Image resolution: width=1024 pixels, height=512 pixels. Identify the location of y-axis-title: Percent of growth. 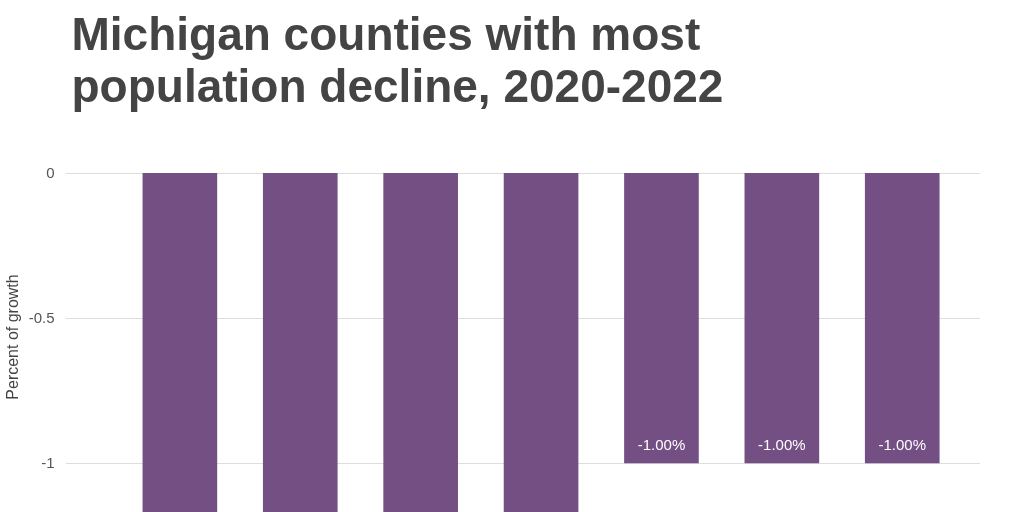
(12, 337).